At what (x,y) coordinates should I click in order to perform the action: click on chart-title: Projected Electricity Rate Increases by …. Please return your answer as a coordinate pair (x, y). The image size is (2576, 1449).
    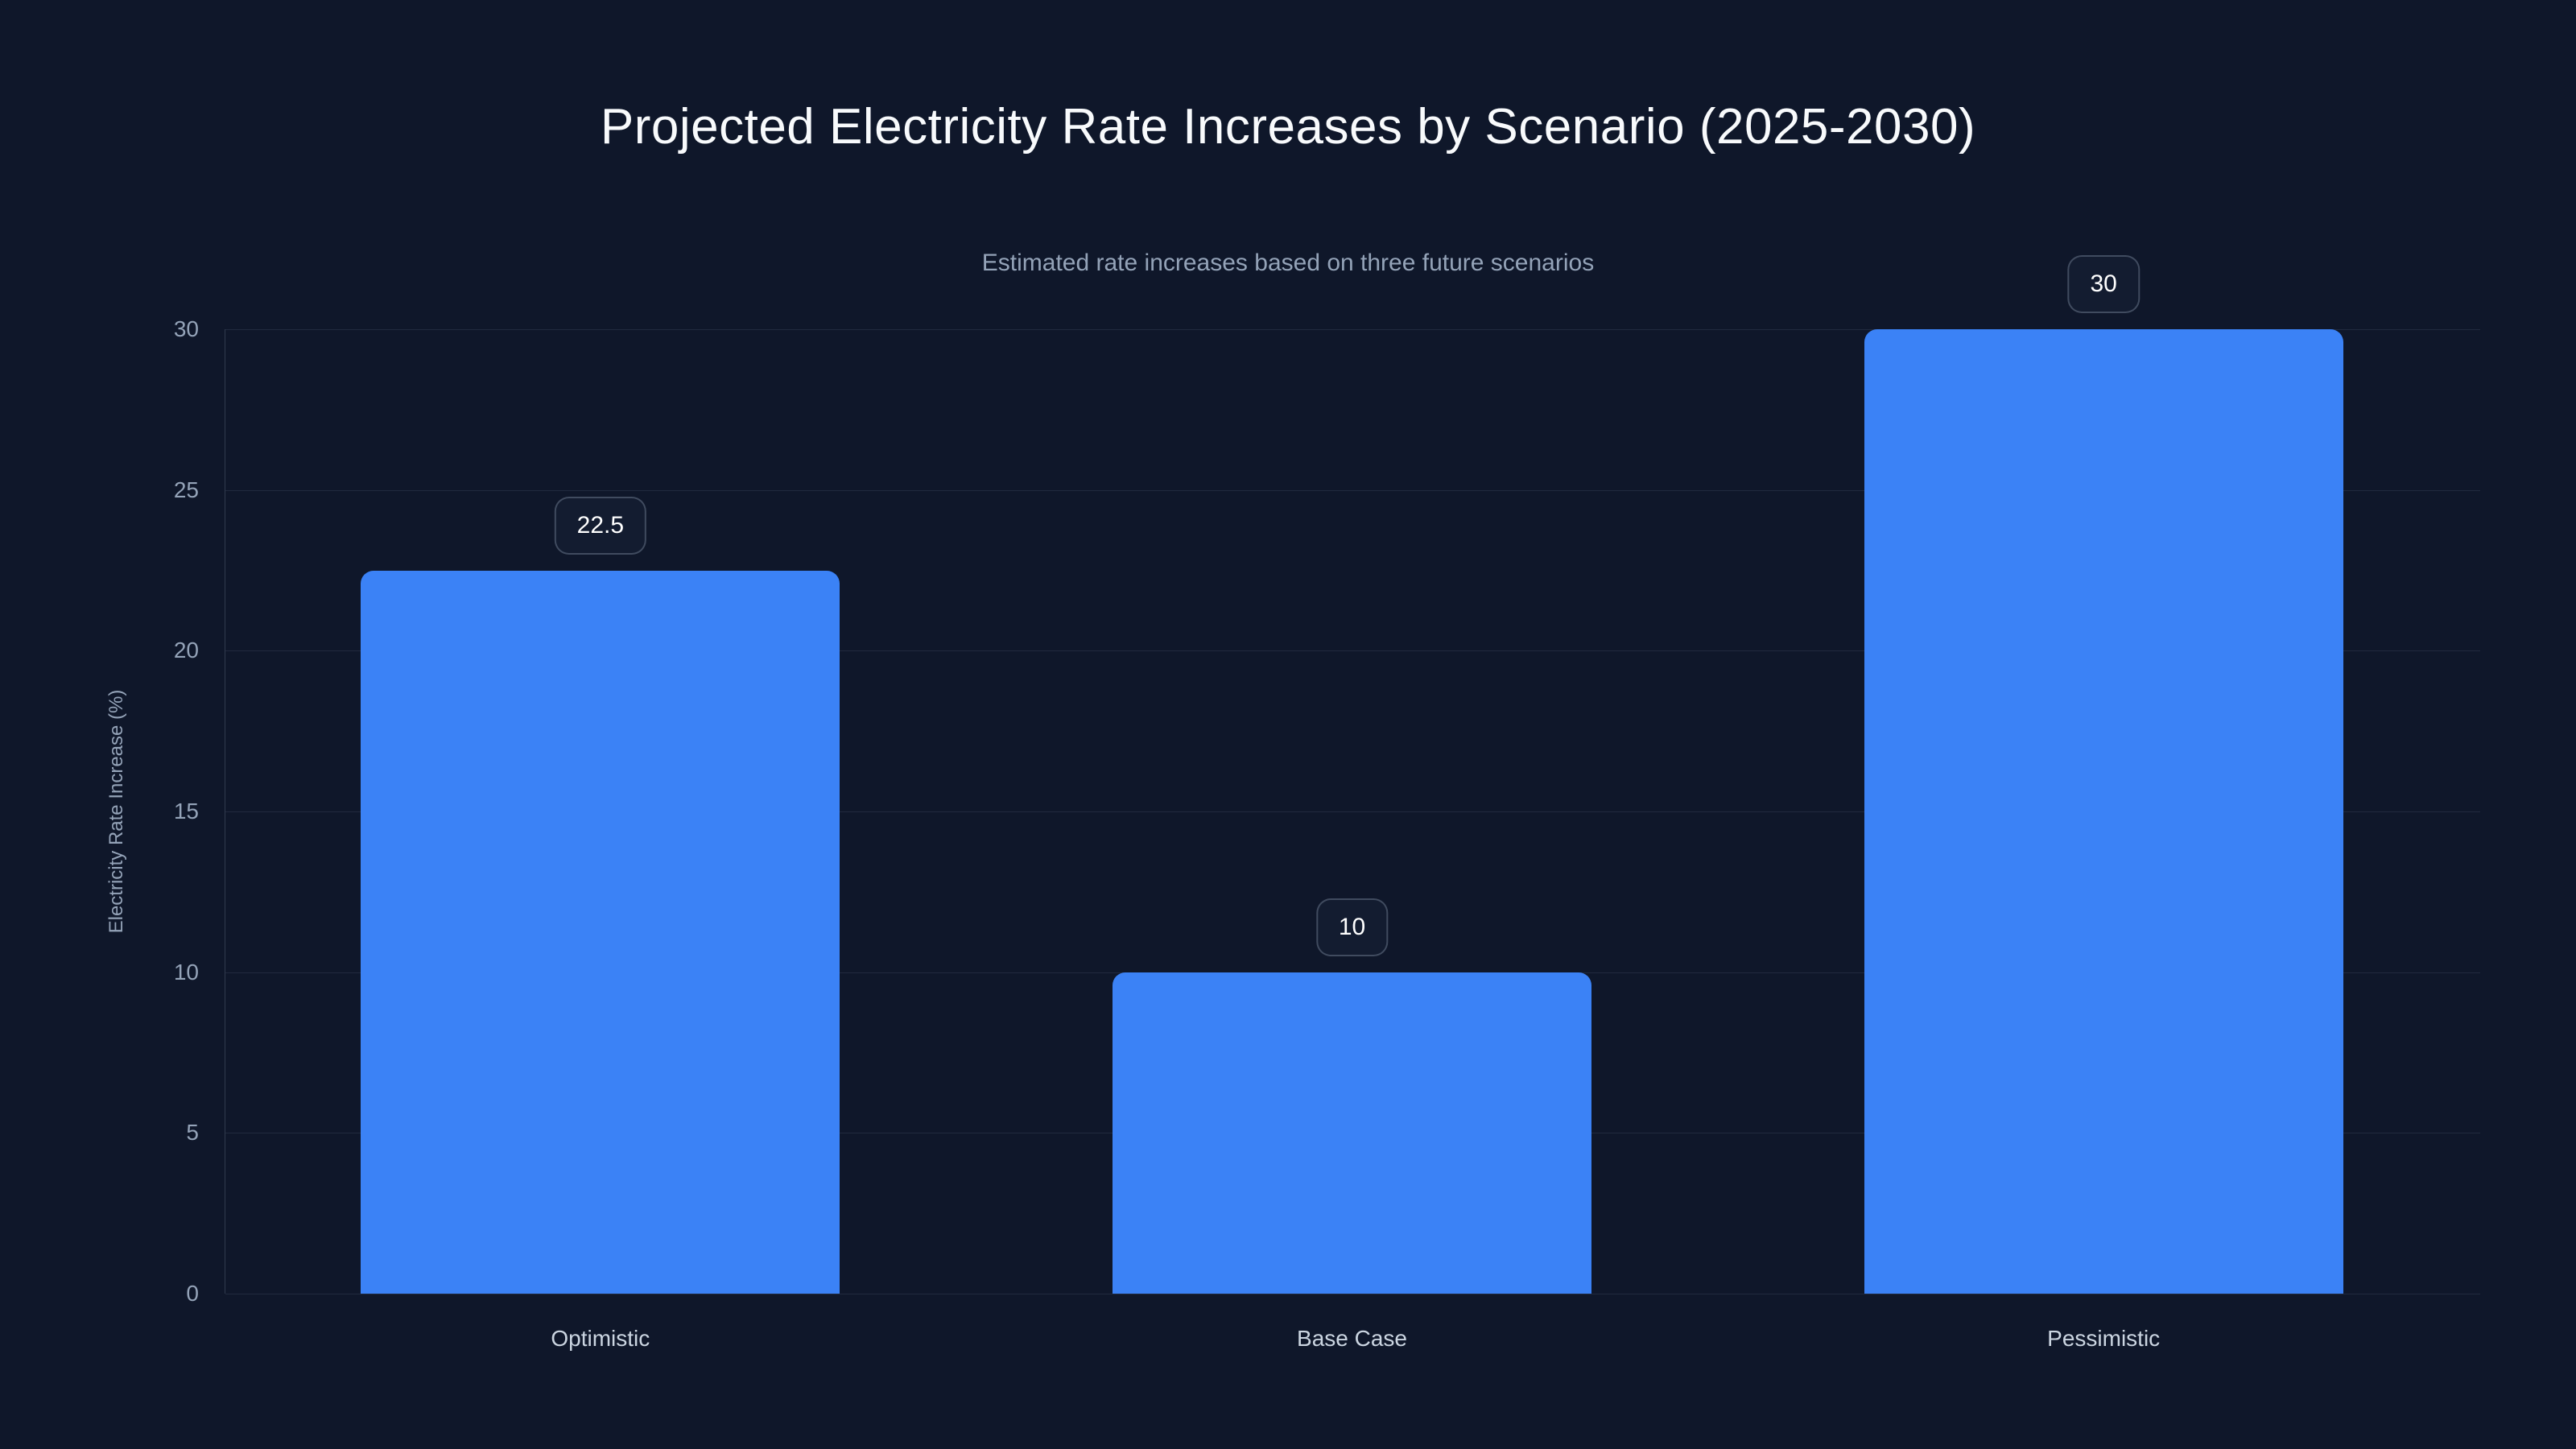
    Looking at the image, I should click on (1288, 127).